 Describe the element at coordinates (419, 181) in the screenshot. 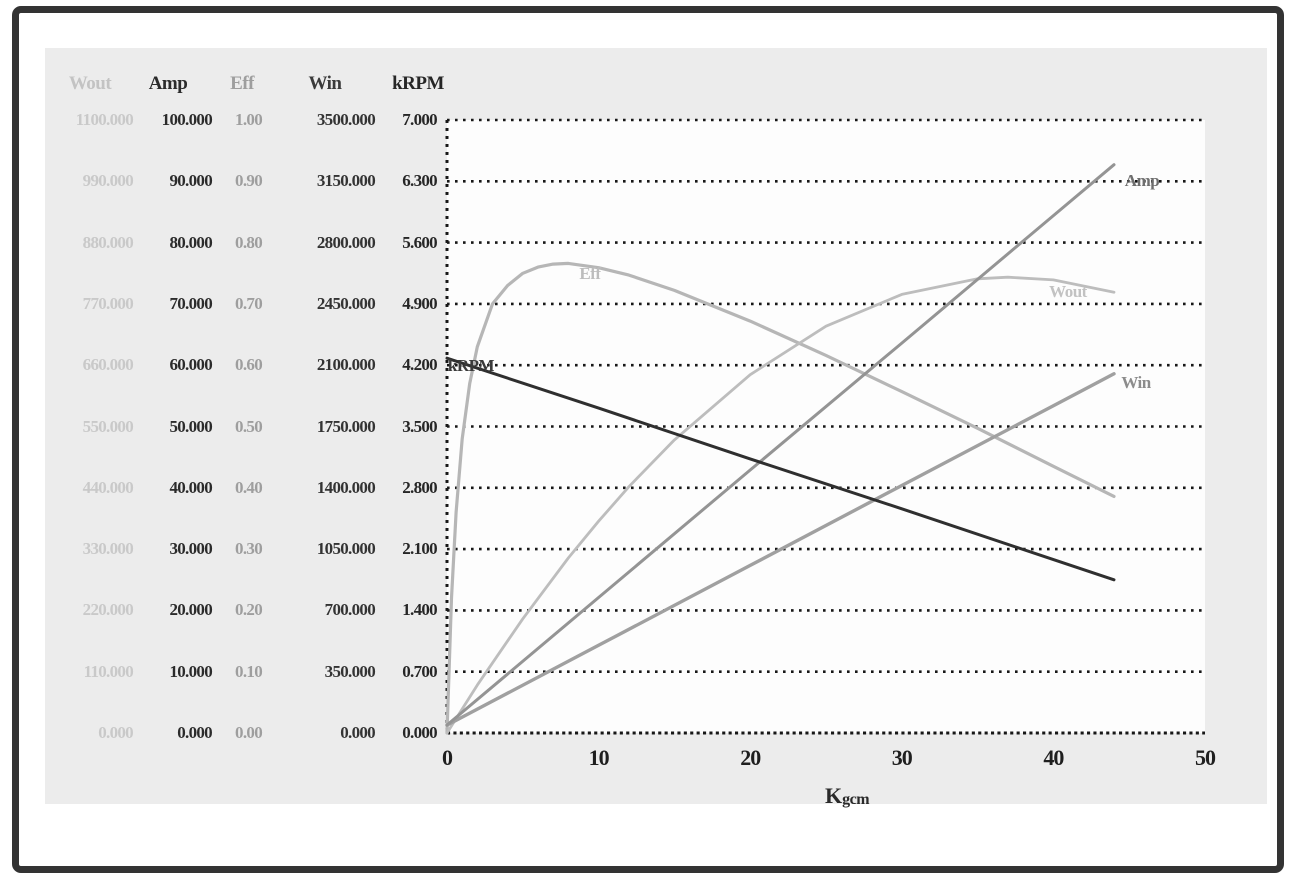

I see `axis-value-krpm: 6.300` at that location.